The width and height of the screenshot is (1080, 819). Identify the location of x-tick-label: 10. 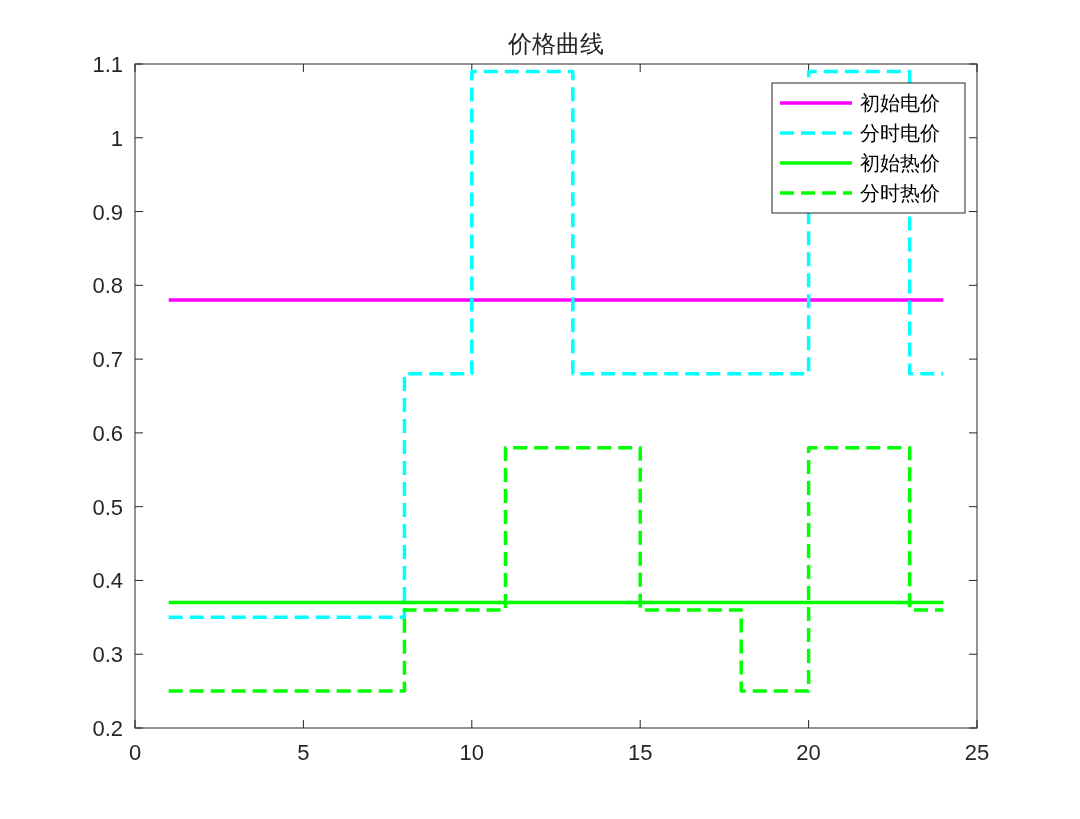
(472, 752).